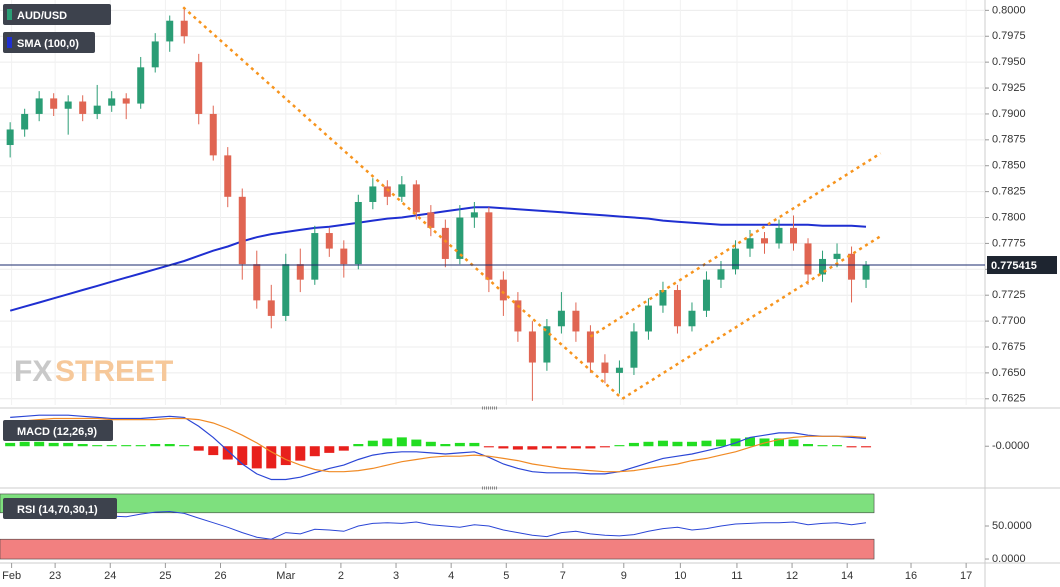 The width and height of the screenshot is (1060, 587). Describe the element at coordinates (490, 448) in the screenshot. I see `resize-handle` at that location.